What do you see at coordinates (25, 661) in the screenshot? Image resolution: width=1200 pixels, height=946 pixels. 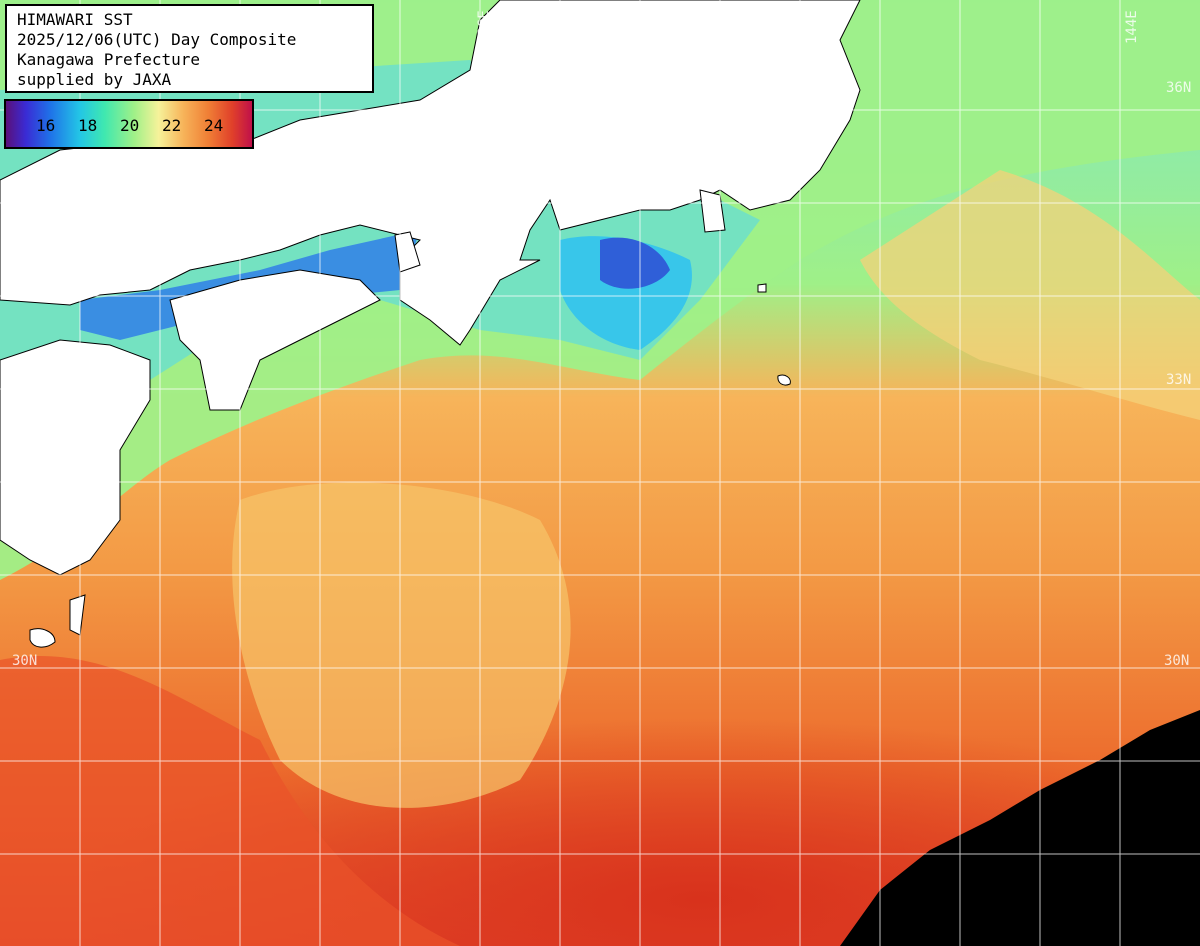 I see `lat-label-30n-left: 30N` at bounding box center [25, 661].